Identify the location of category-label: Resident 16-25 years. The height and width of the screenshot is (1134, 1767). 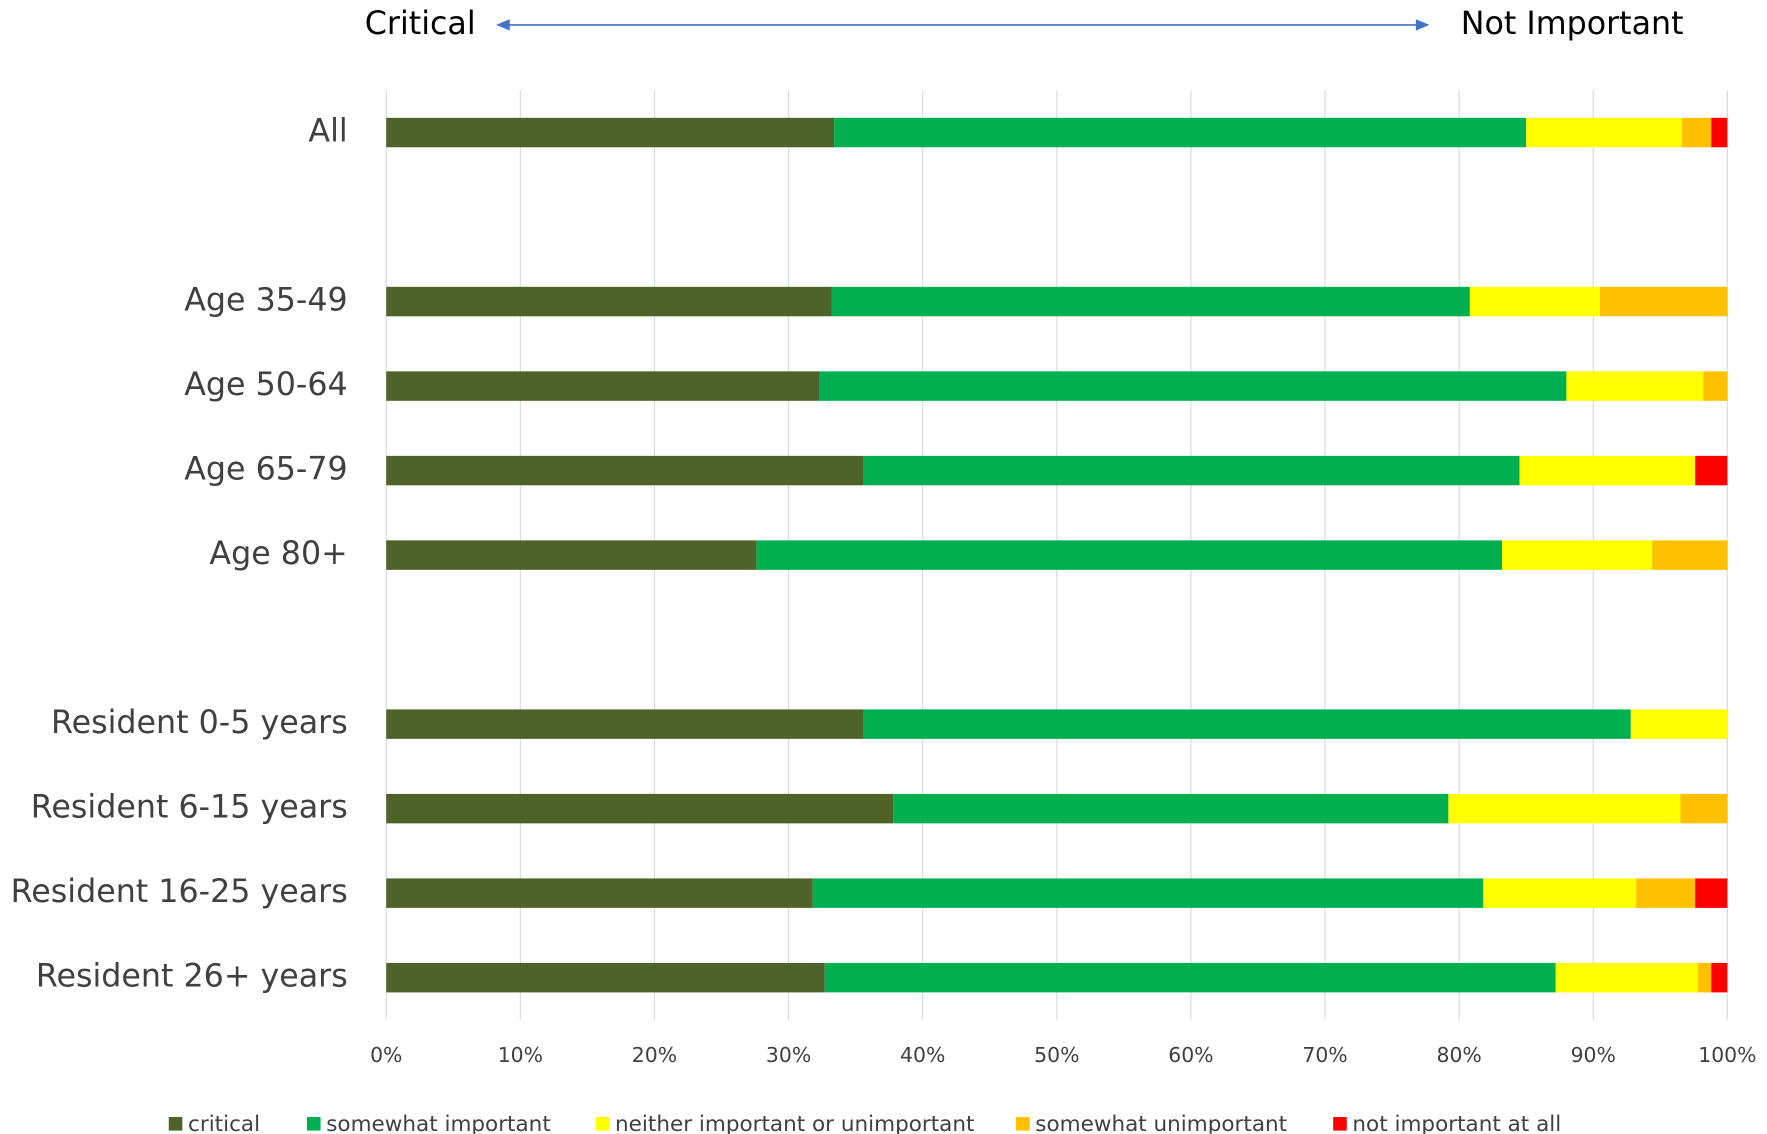
(179, 892).